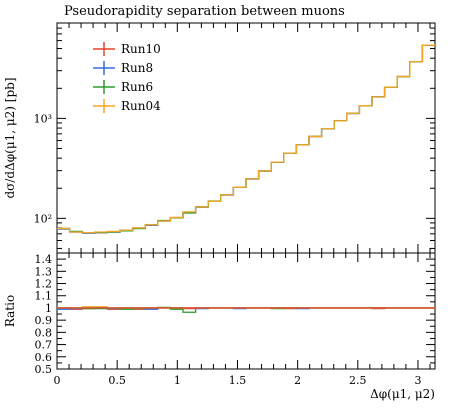 This screenshot has height=412, width=450. I want to click on ratio-tick-label: 0.5, so click(44, 369).